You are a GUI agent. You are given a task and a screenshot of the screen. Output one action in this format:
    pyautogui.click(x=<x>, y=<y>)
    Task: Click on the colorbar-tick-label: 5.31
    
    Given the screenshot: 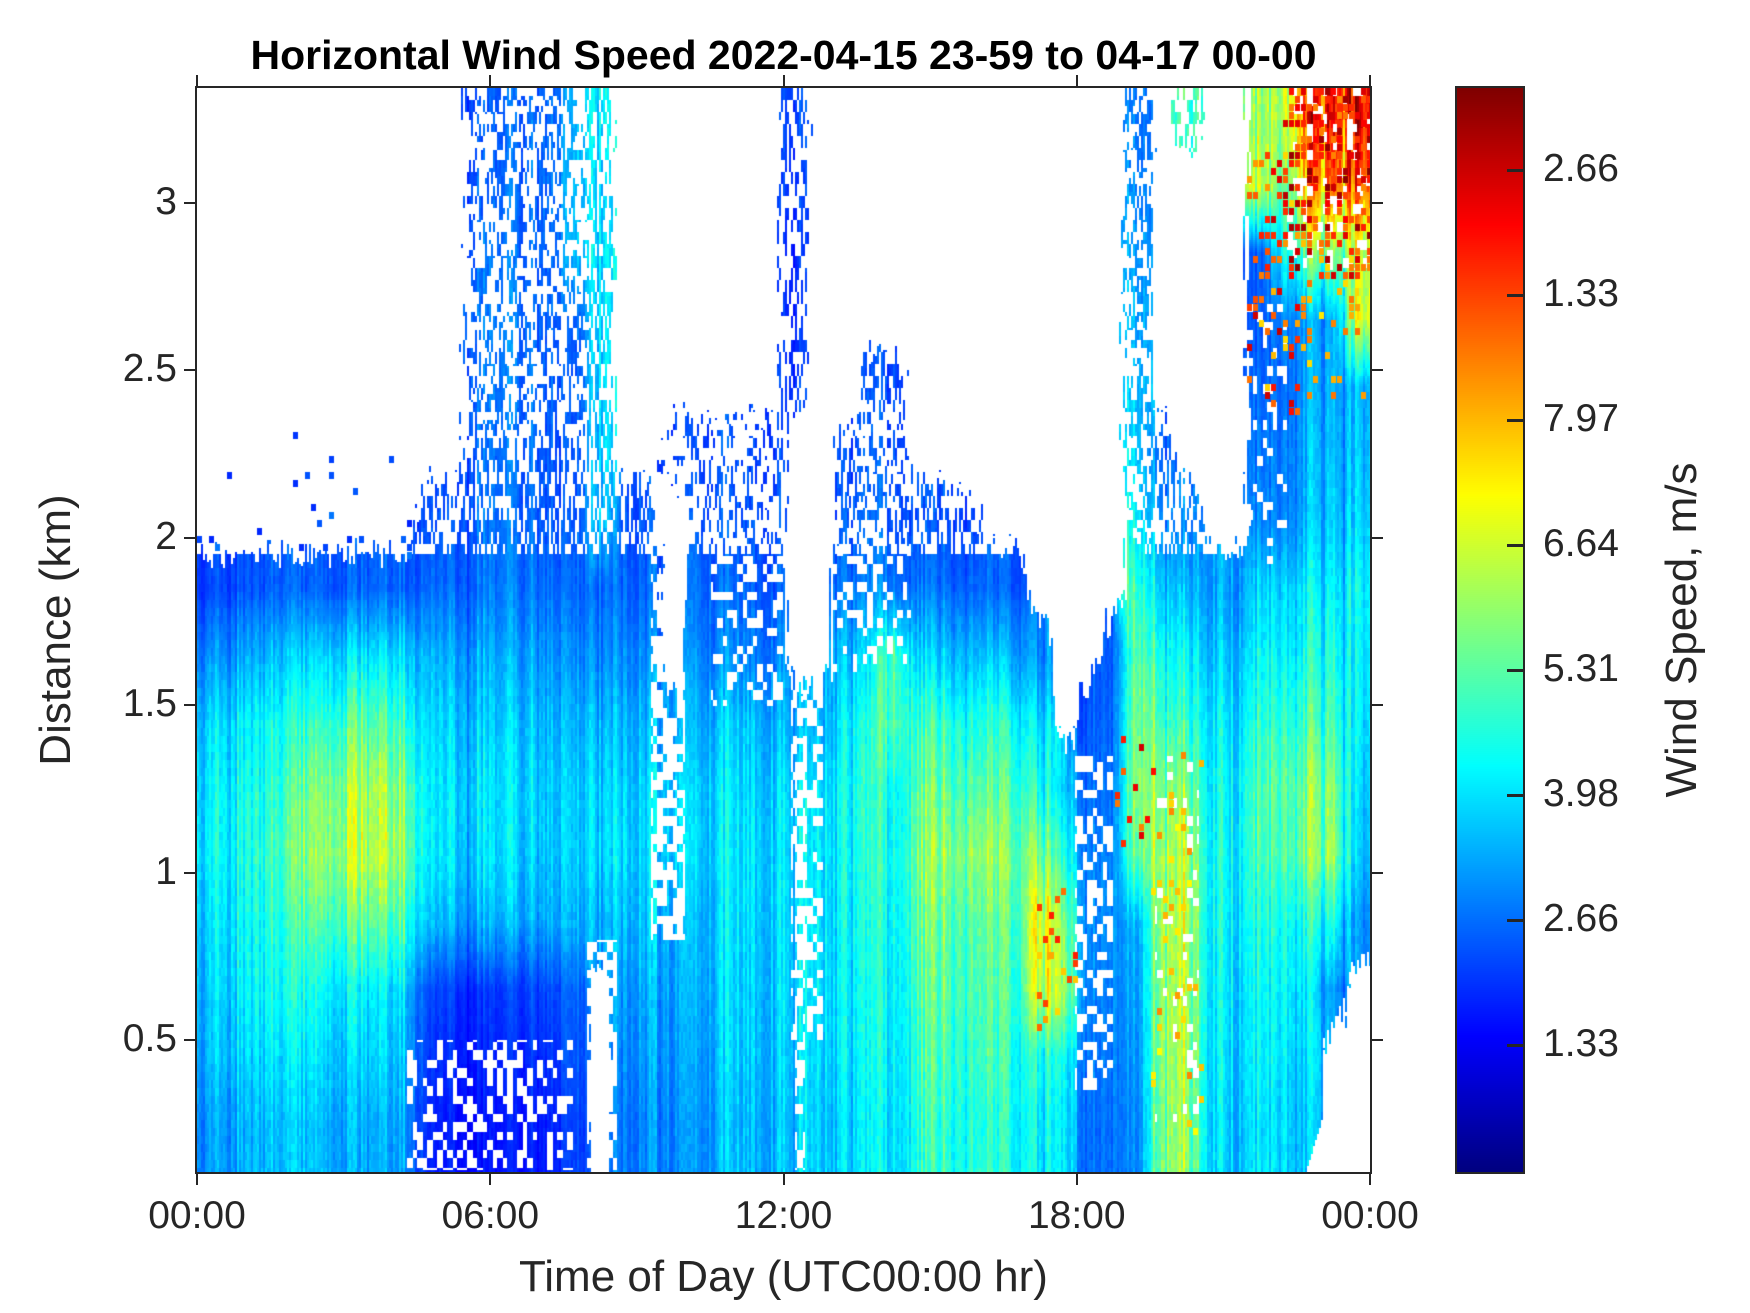 What is the action you would take?
    pyautogui.click(x=1581, y=668)
    